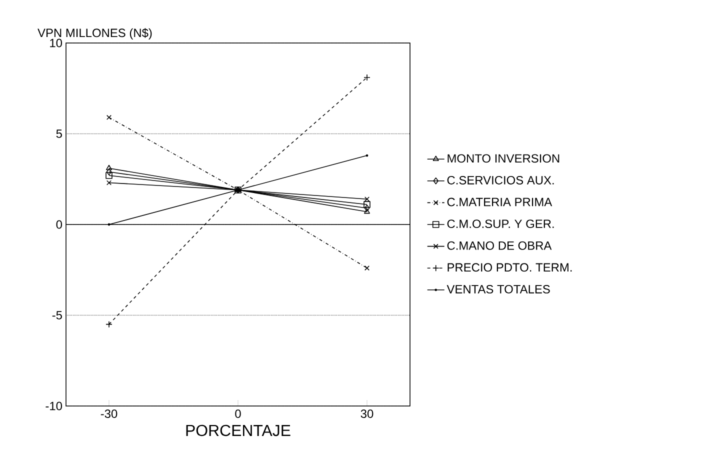 Image resolution: width=718 pixels, height=474 pixels. What do you see at coordinates (510, 267) in the screenshot?
I see `legend-label: PRECIO PDTO. TERM.` at bounding box center [510, 267].